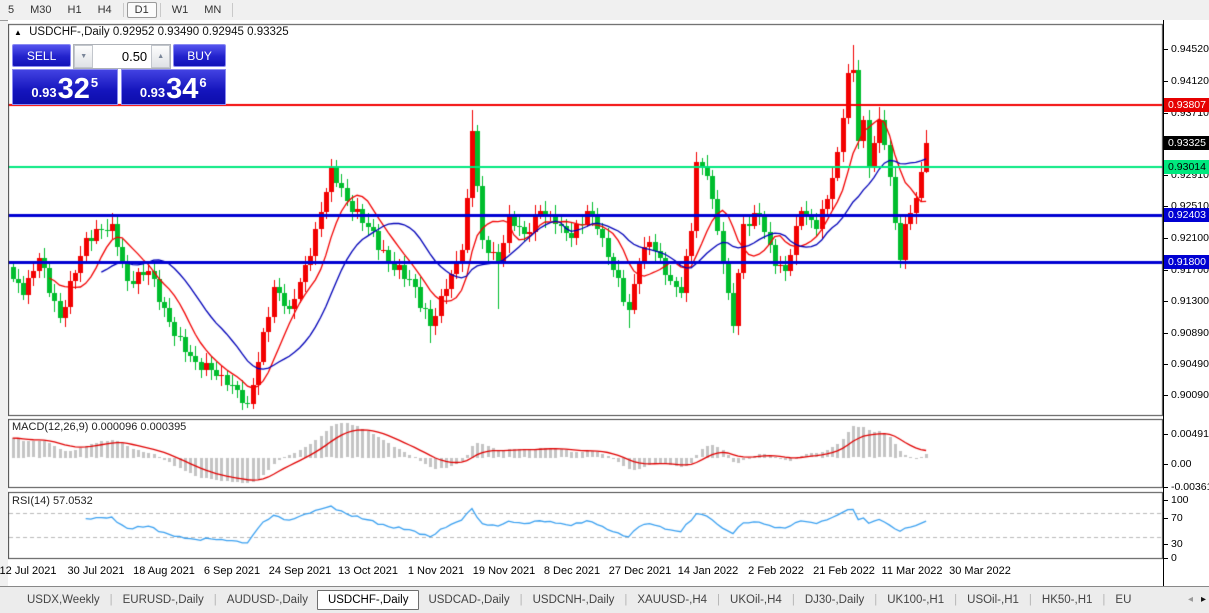 Image resolution: width=1209 pixels, height=613 pixels. Describe the element at coordinates (604, 10) in the screenshot. I see `timeframe-toolbar: 5 M30 H1 H4 D1 W1 MN` at that location.